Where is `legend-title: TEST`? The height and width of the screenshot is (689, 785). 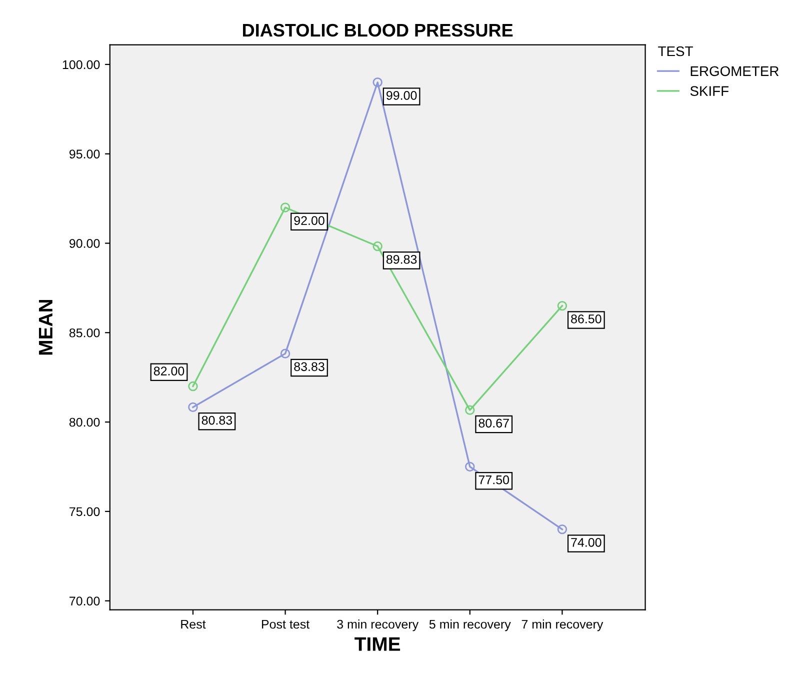
legend-title: TEST is located at coordinates (675, 51).